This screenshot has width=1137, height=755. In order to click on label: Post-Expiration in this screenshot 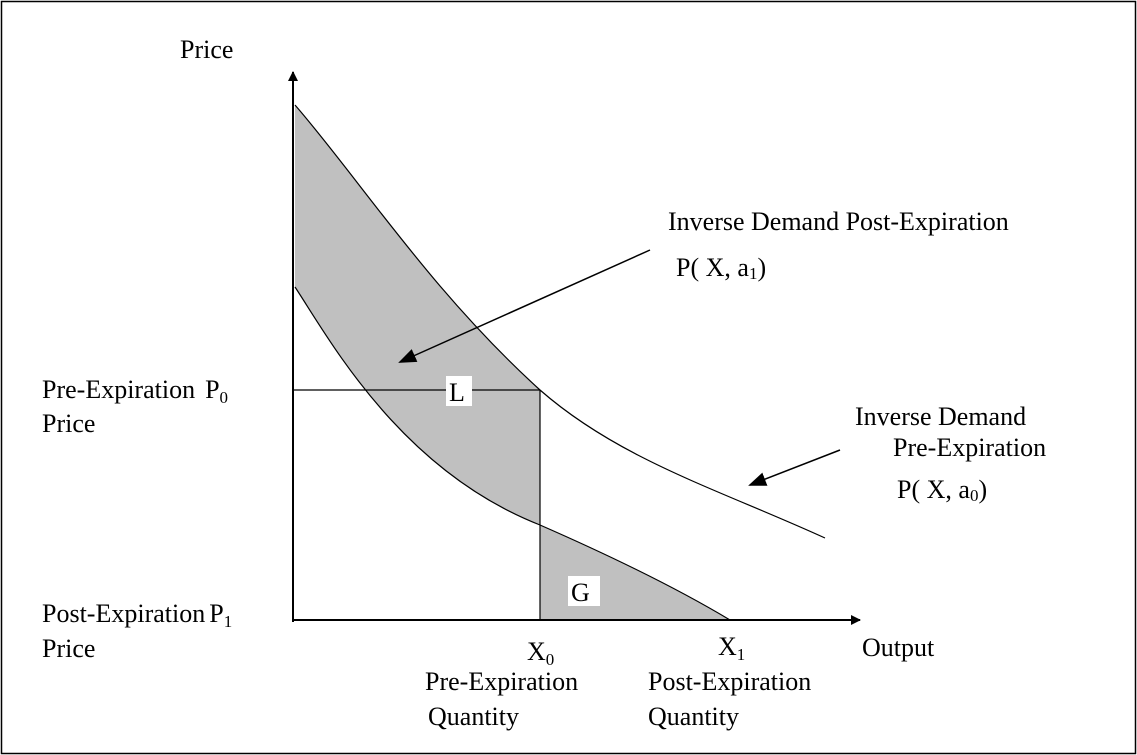, I will do `click(729, 681)`.